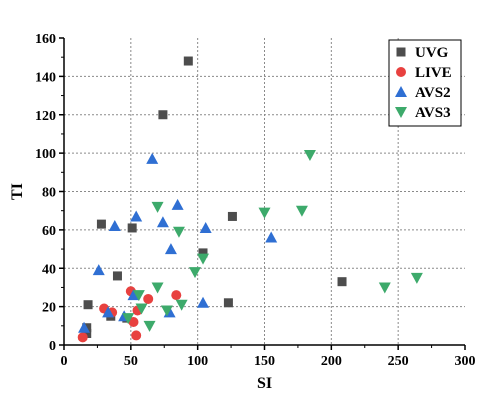 The image size is (491, 402). Describe the element at coordinates (131, 361) in the screenshot. I see `x-tick-label: 50` at that location.